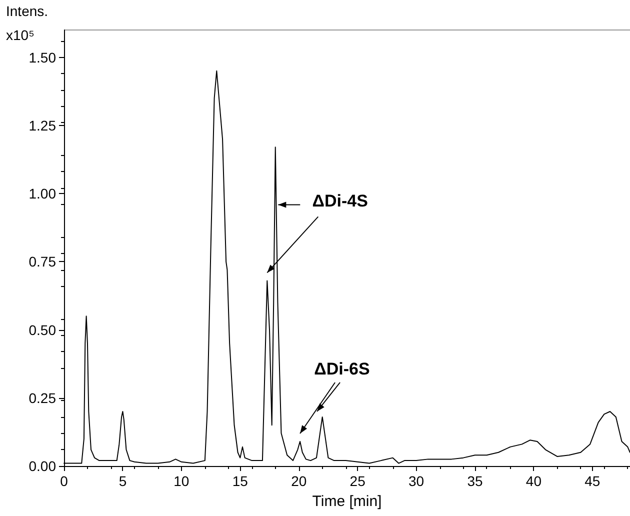 The width and height of the screenshot is (630, 516). I want to click on x-tick-label: 20, so click(299, 481).